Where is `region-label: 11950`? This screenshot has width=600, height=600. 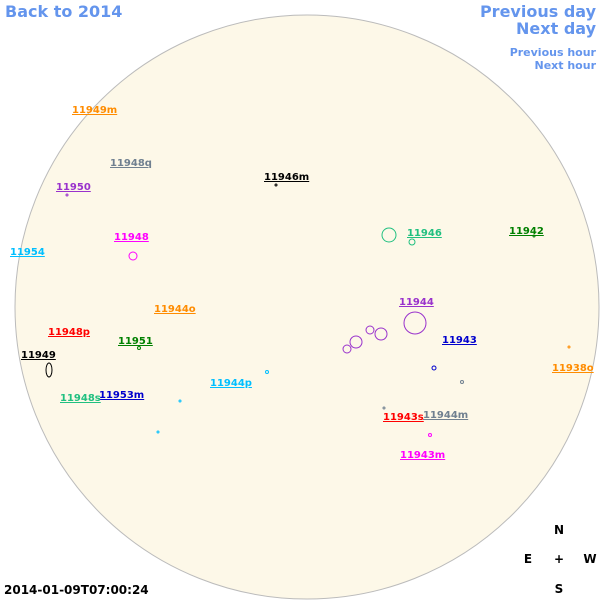
region-label: 11950 is located at coordinates (73, 187).